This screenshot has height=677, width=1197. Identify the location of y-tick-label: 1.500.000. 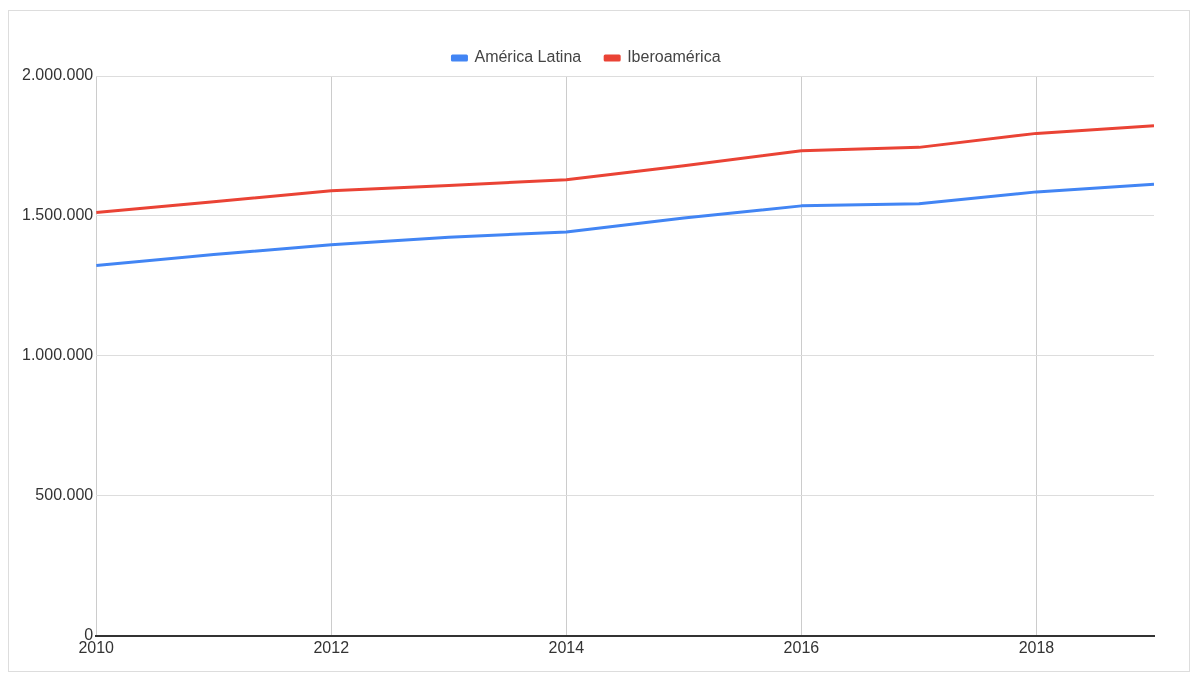
(57, 215).